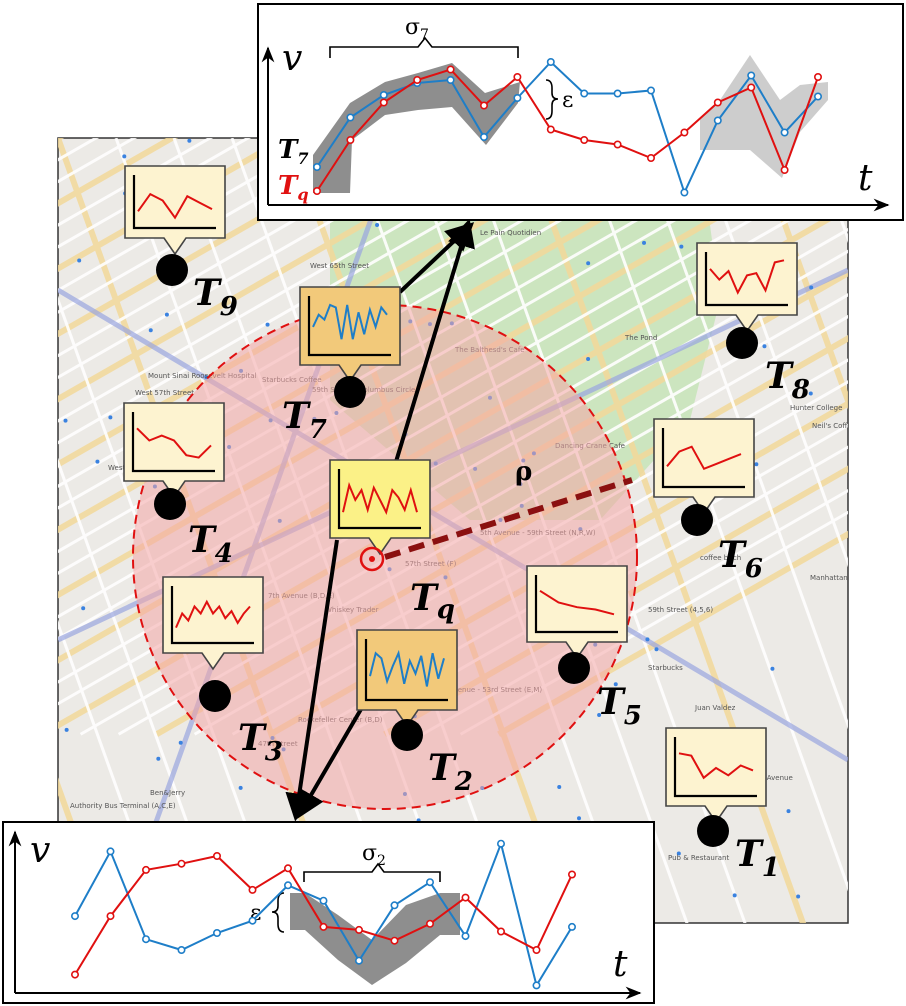 The height and width of the screenshot is (1006, 906). What do you see at coordinates (858, 578) in the screenshot?
I see `street-label: Manhattan Eye Ear & Throat Hospital` at bounding box center [858, 578].